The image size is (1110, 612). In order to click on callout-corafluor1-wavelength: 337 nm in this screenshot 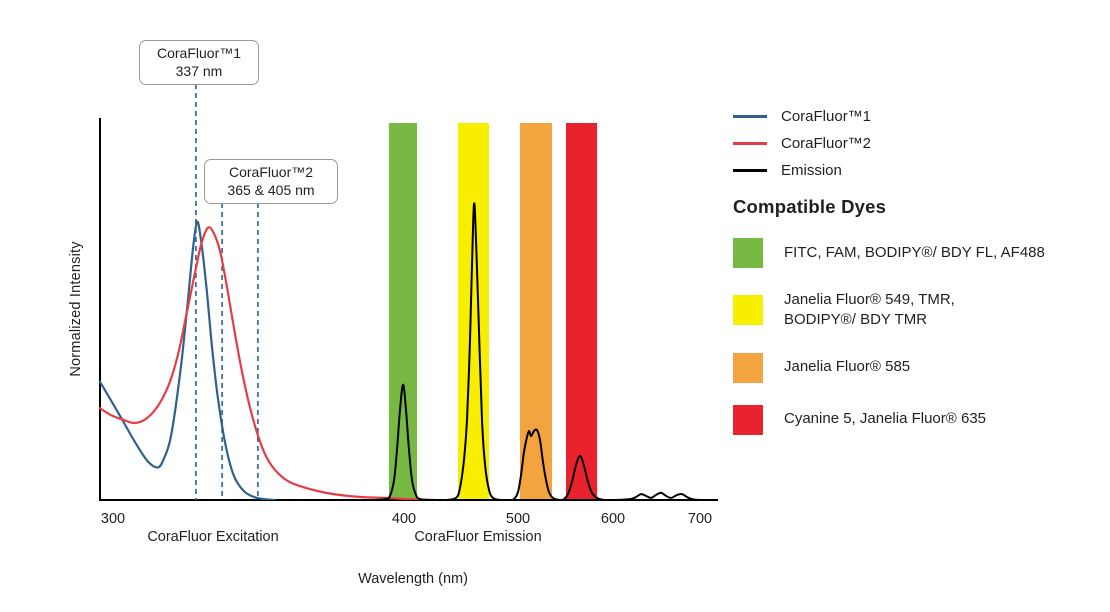, I will do `click(199, 71)`.